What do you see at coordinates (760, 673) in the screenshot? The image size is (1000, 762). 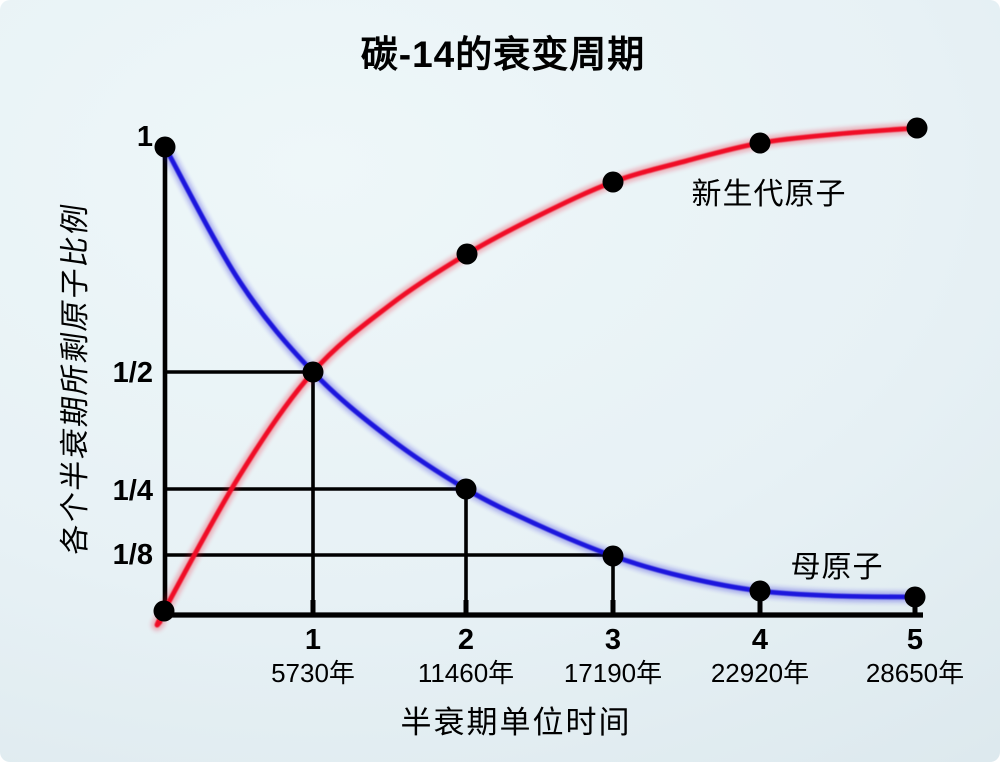 I see `x-tick-years-4: 22920年` at bounding box center [760, 673].